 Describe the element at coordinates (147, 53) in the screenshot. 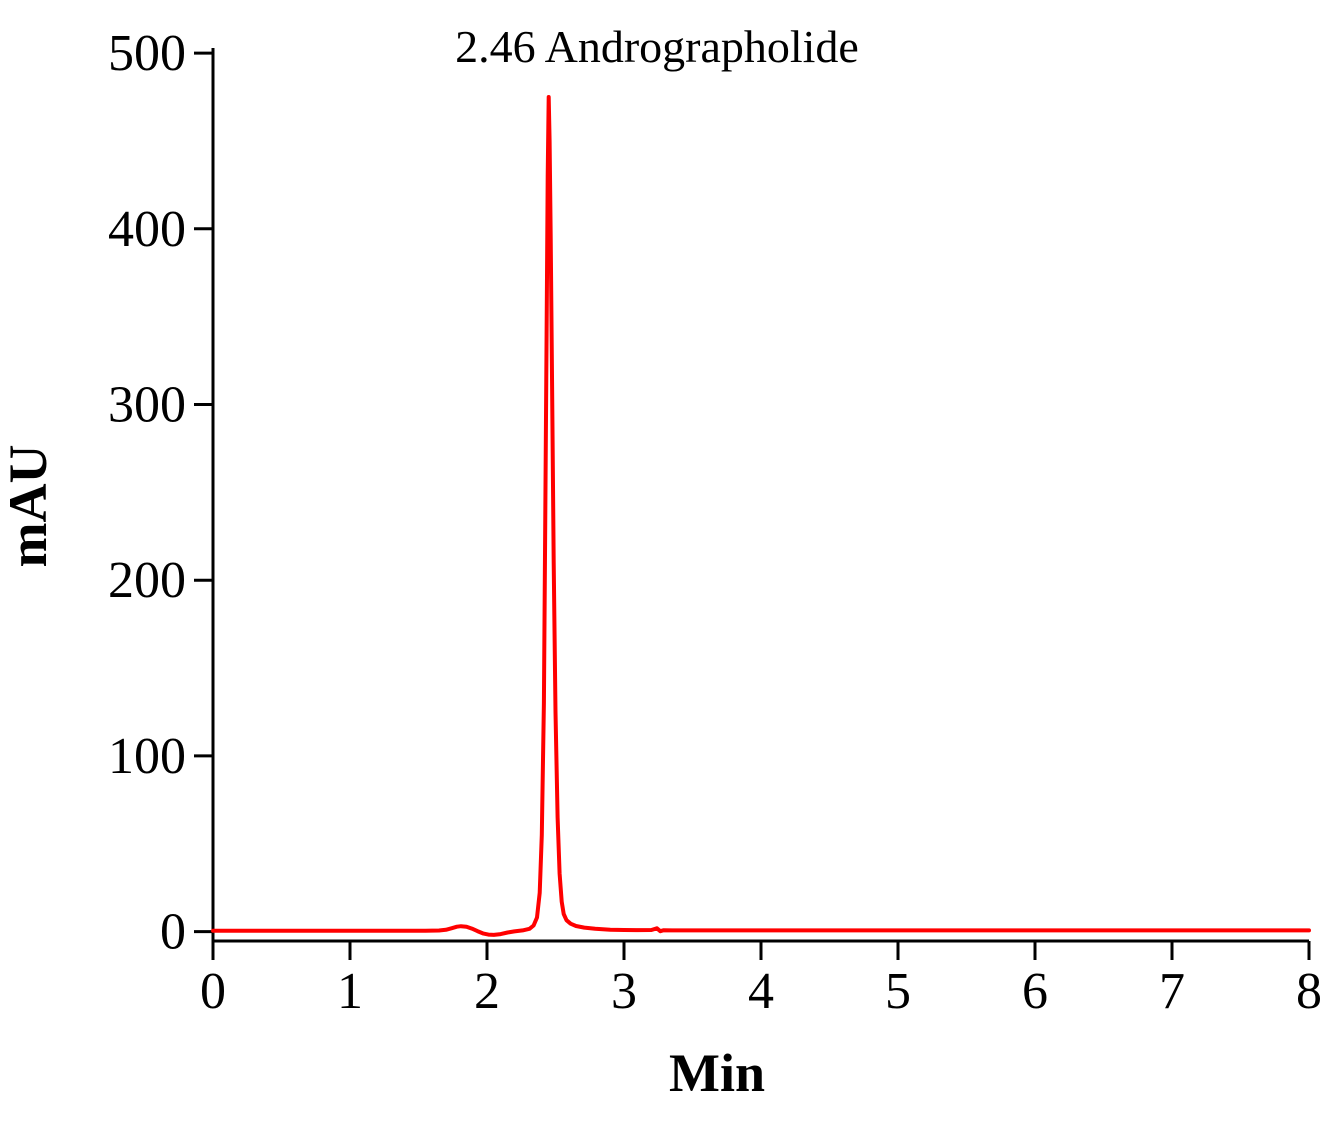

I see `y-tick-label-5: 500` at that location.